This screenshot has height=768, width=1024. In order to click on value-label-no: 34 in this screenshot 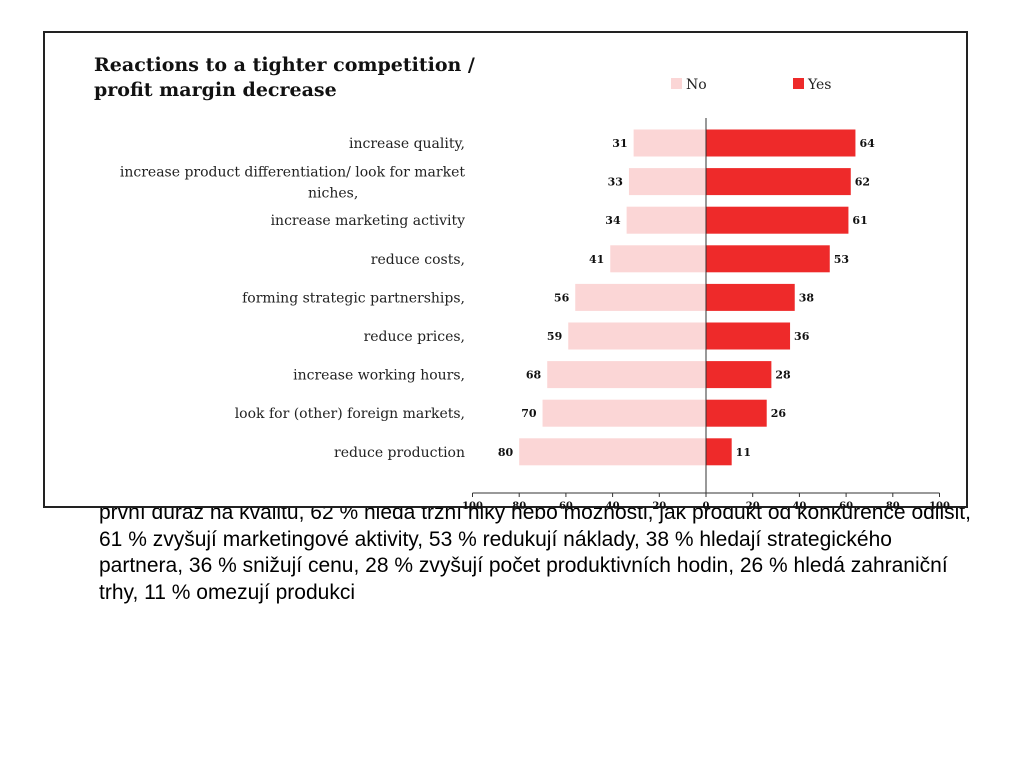, I will do `click(613, 220)`.